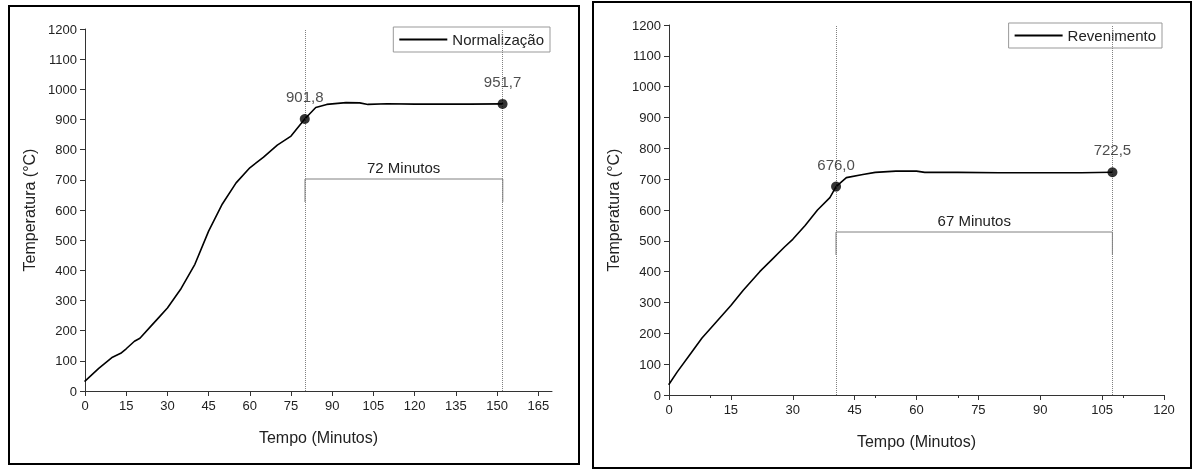 This screenshot has height=470, width=1194. Describe the element at coordinates (403, 167) in the screenshot. I see `annotation: 72 Minutos` at that location.